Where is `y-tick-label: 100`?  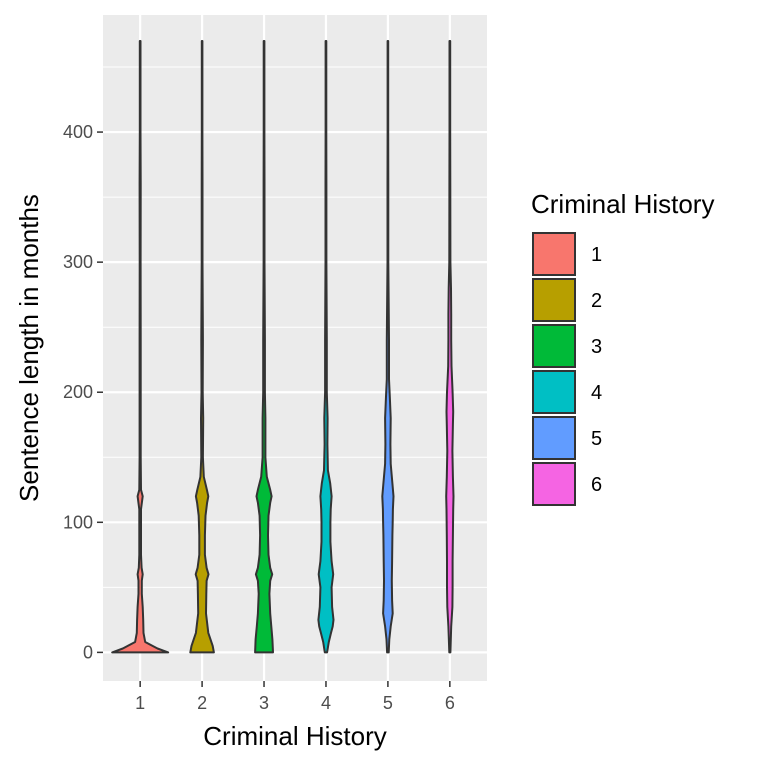
y-tick-label: 100 is located at coordinates (78, 522).